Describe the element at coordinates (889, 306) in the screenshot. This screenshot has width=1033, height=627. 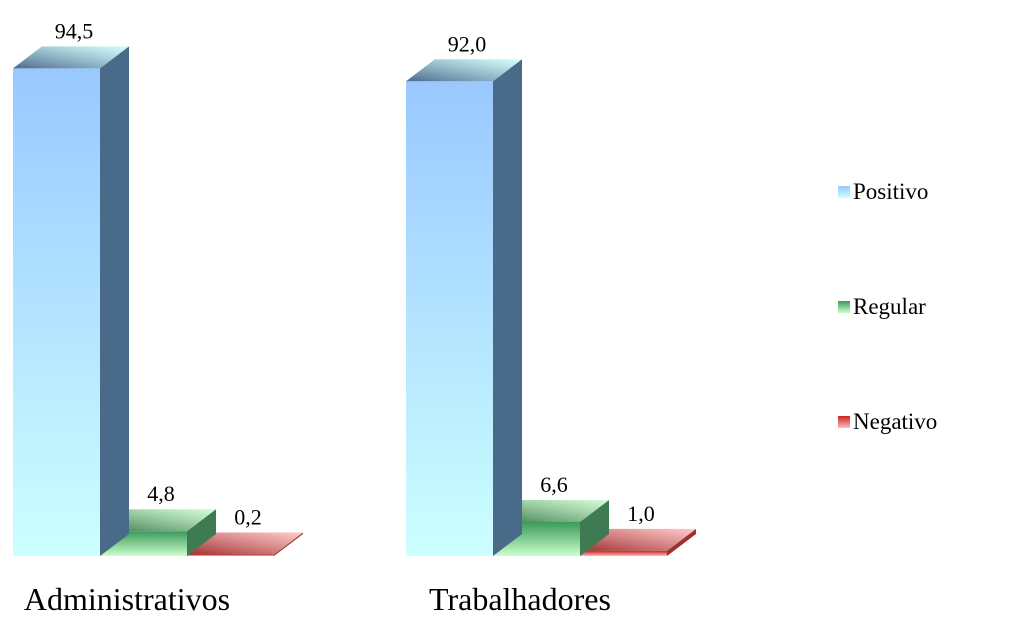
I see `legend-label-regular: Regular` at that location.